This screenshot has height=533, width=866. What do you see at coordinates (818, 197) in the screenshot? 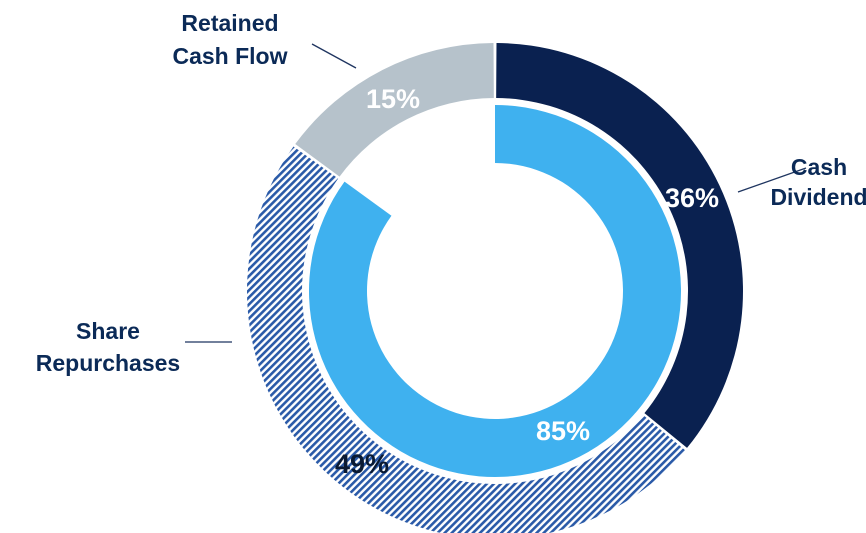
I see `category-label-cash-dividend-line2: Dividend` at bounding box center [818, 197].